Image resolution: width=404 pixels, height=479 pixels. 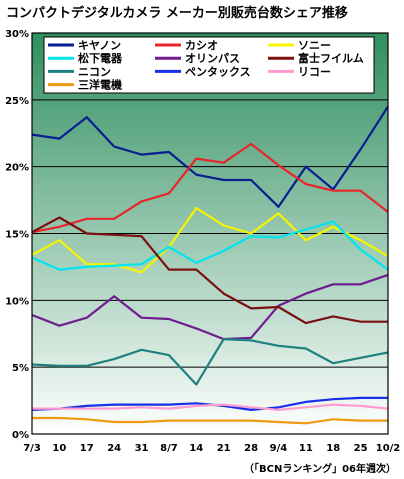 I want to click on x-tick-label: 14, so click(x=196, y=448).